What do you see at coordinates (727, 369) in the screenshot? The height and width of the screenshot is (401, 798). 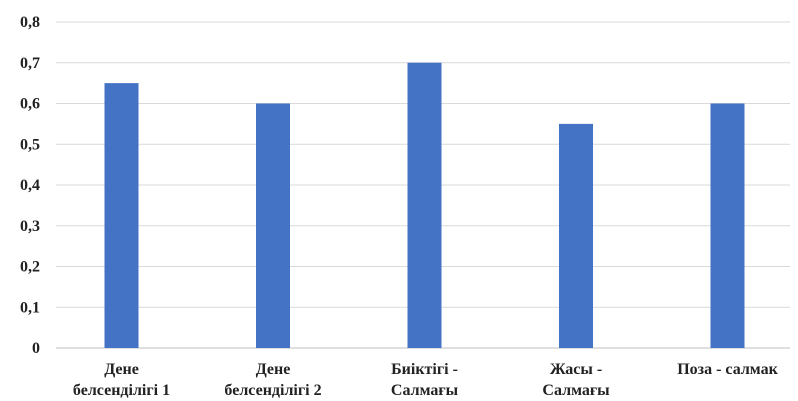 I see `x-category-label: Поза - салмак` at bounding box center [727, 369].